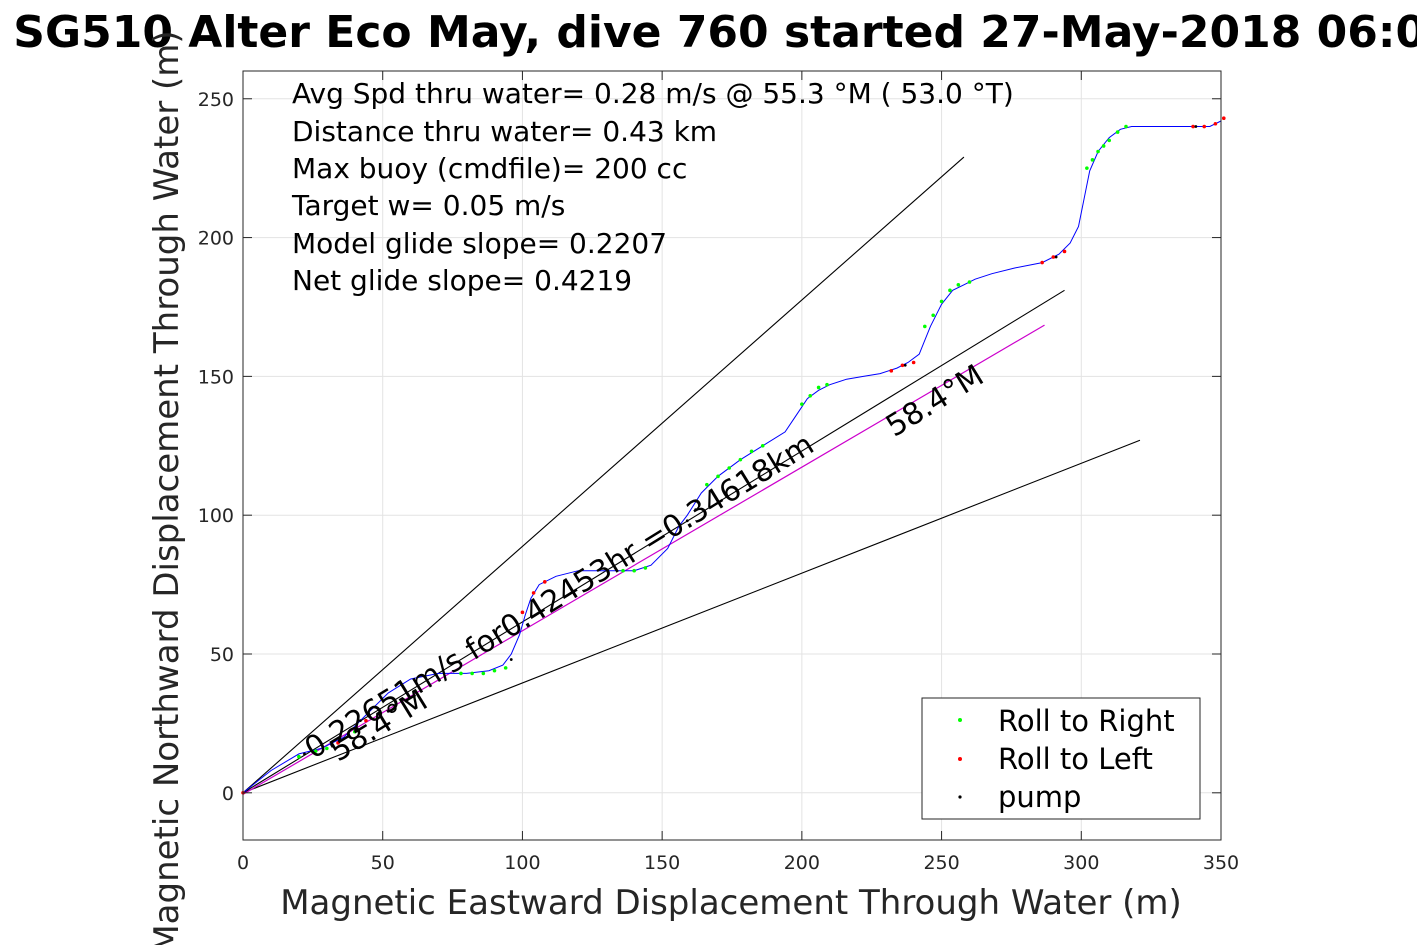 The height and width of the screenshot is (945, 1417). Describe the element at coordinates (1075, 759) in the screenshot. I see `legend-label-roll-left: Roll to Left` at that location.